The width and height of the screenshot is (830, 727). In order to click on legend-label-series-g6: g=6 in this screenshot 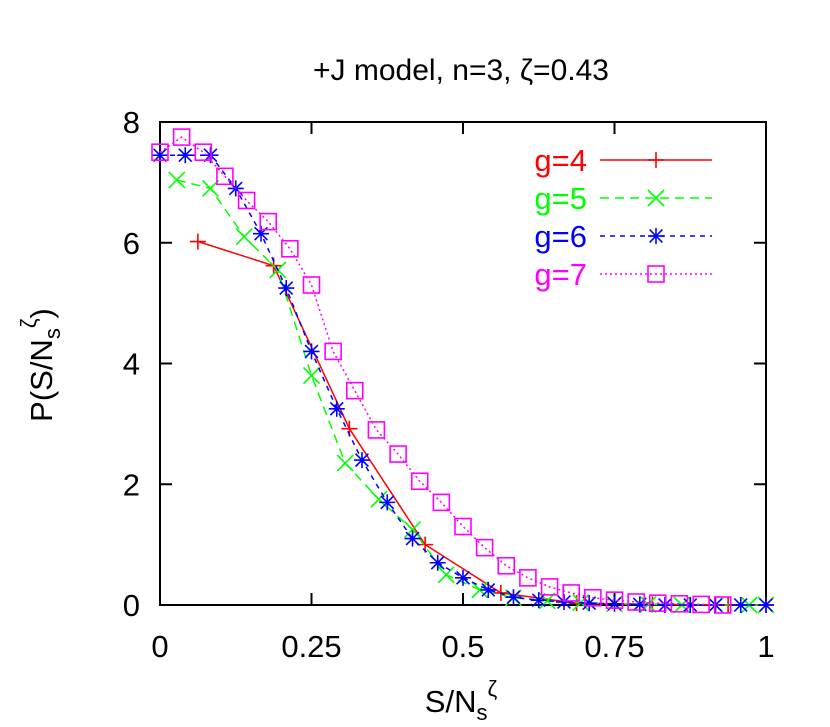, I will do `click(560, 236)`.